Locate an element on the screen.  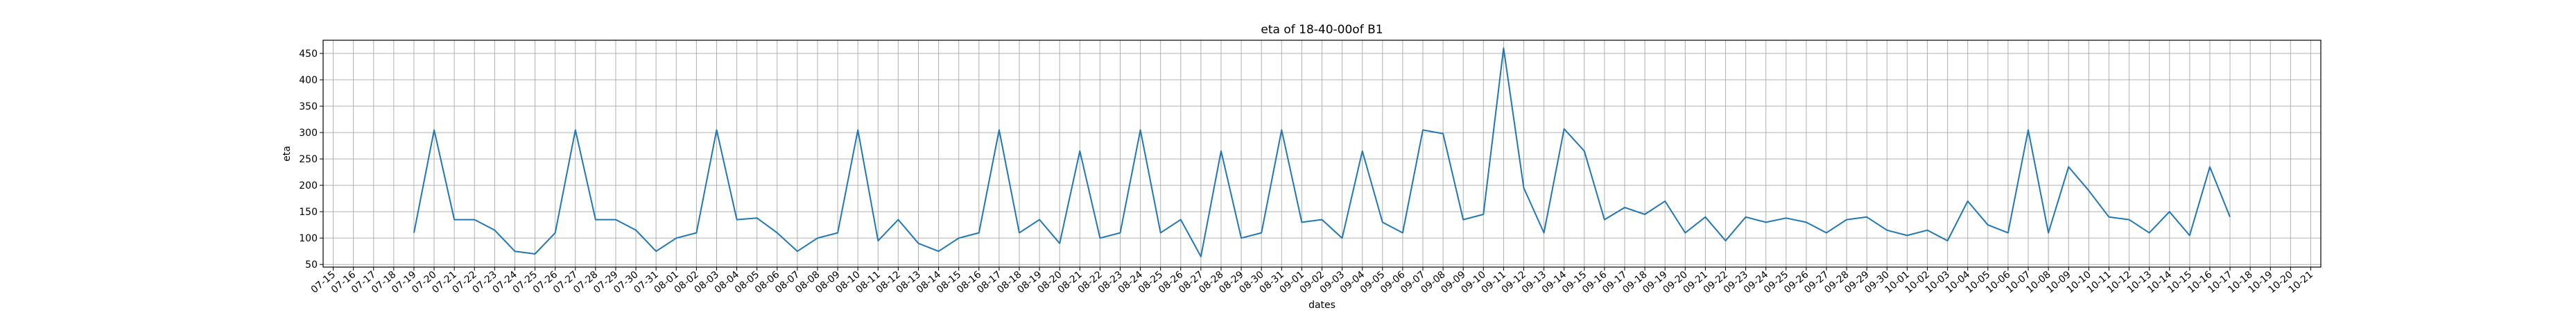
chart-title: eta of 18-40-00of B1 is located at coordinates (1322, 30).